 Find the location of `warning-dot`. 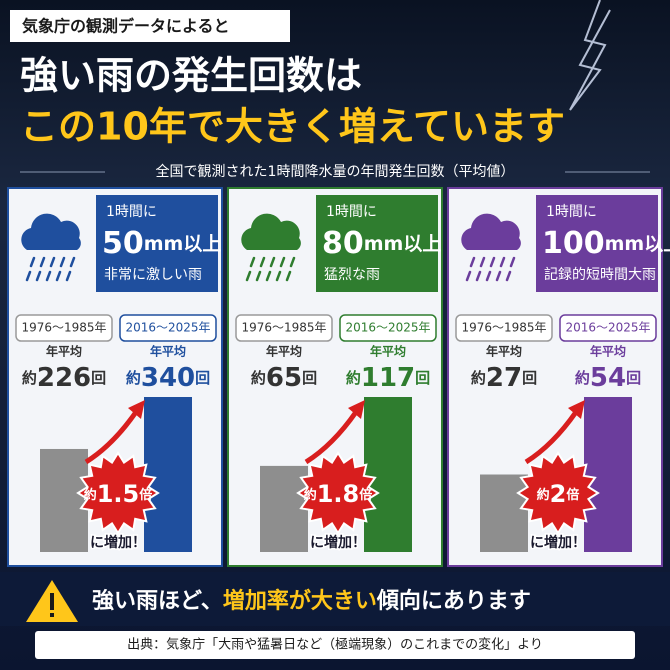

warning-dot is located at coordinates (52, 615).